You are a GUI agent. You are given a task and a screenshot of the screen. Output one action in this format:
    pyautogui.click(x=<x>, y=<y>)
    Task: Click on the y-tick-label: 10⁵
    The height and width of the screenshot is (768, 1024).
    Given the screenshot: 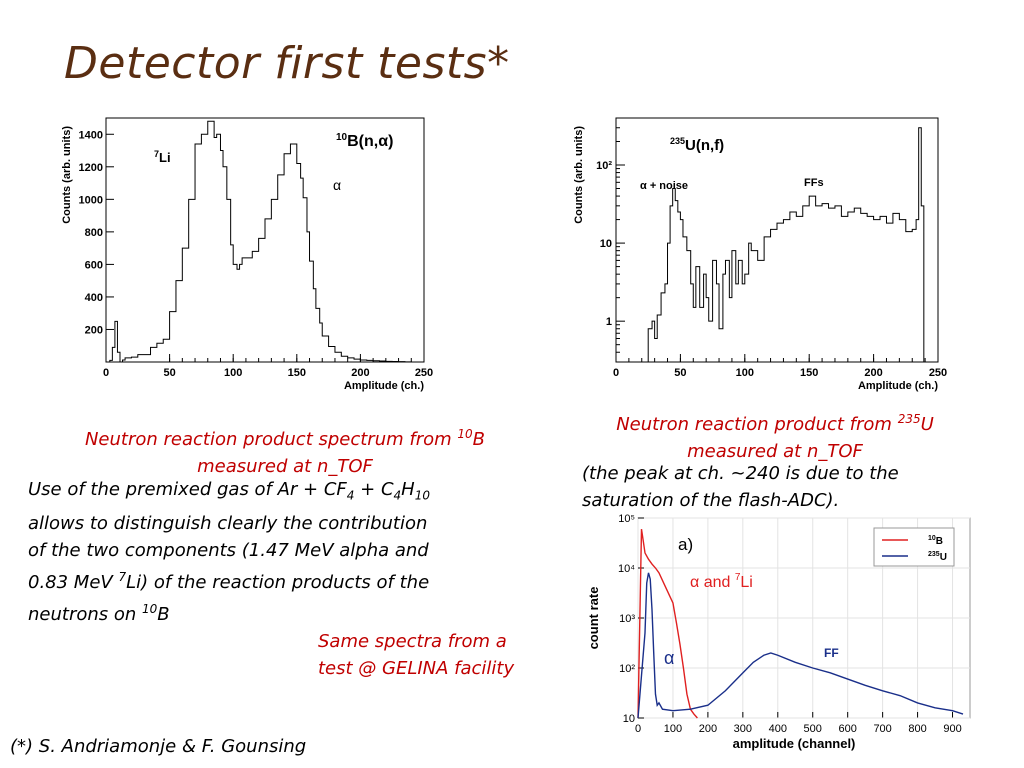 What is the action you would take?
    pyautogui.click(x=626, y=519)
    